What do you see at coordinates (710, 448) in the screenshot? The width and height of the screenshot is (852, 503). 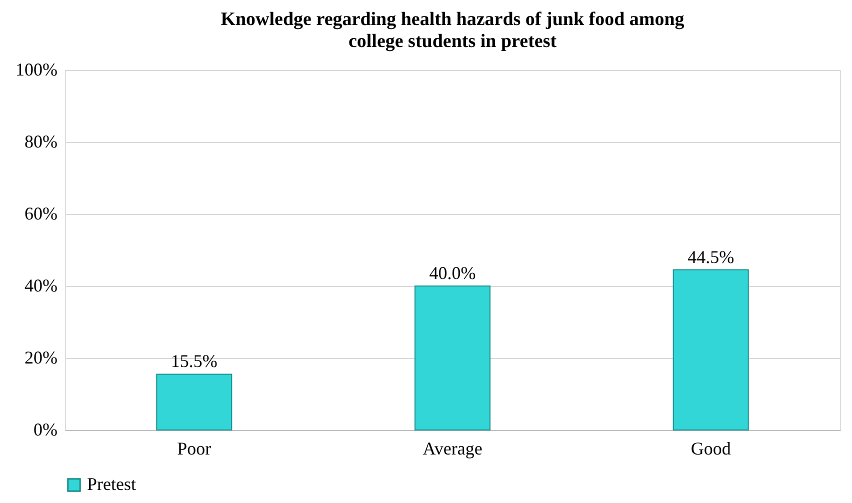 I see `x-tick-label: Good` at bounding box center [710, 448].